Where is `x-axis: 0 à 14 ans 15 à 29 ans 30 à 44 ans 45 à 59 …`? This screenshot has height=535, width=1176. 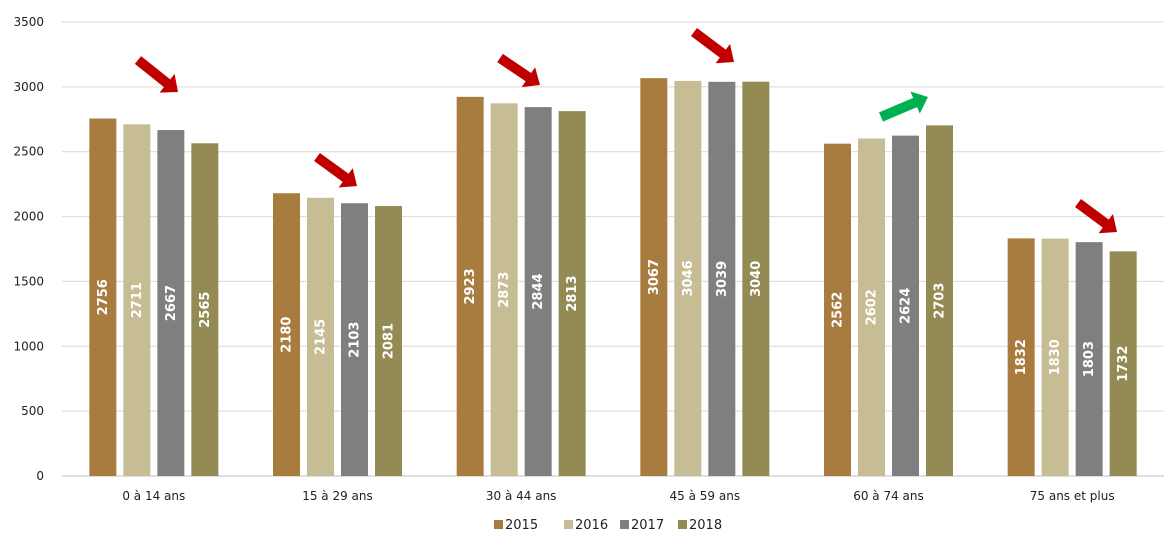 x-axis: 0 à 14 ans 15 à 29 ans 30 à 44 ans 45 à 59 … is located at coordinates (618, 496).